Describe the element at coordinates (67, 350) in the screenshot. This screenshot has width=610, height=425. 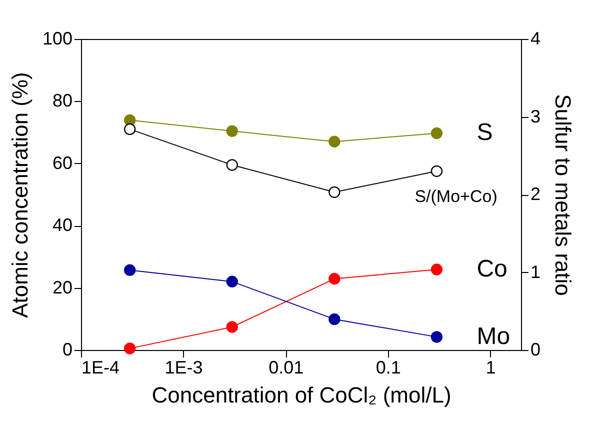
I see `y-tick-label: 0` at that location.